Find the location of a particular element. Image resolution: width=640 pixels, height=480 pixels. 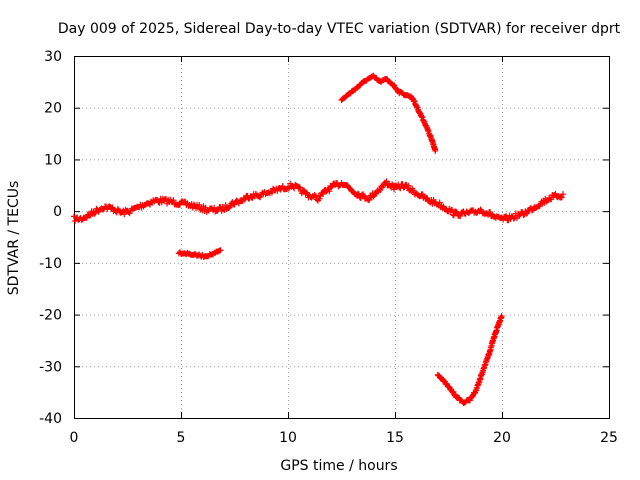

x-tick-label: 10 is located at coordinates (288, 438).